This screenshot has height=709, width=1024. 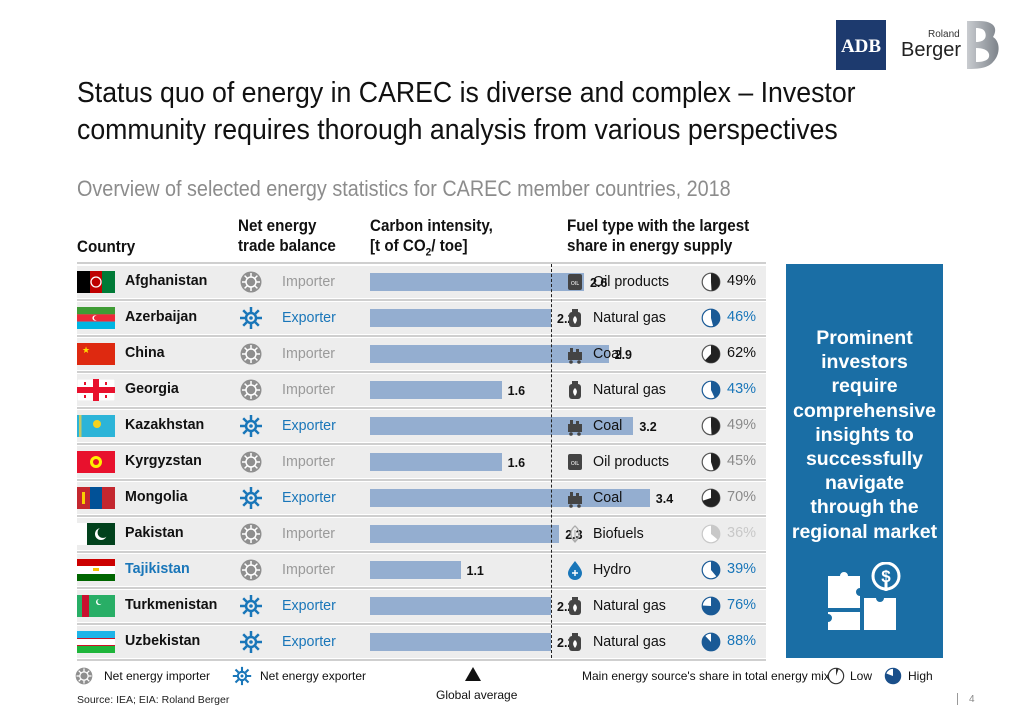 I want to click on header-separator, so click(x=421, y=263).